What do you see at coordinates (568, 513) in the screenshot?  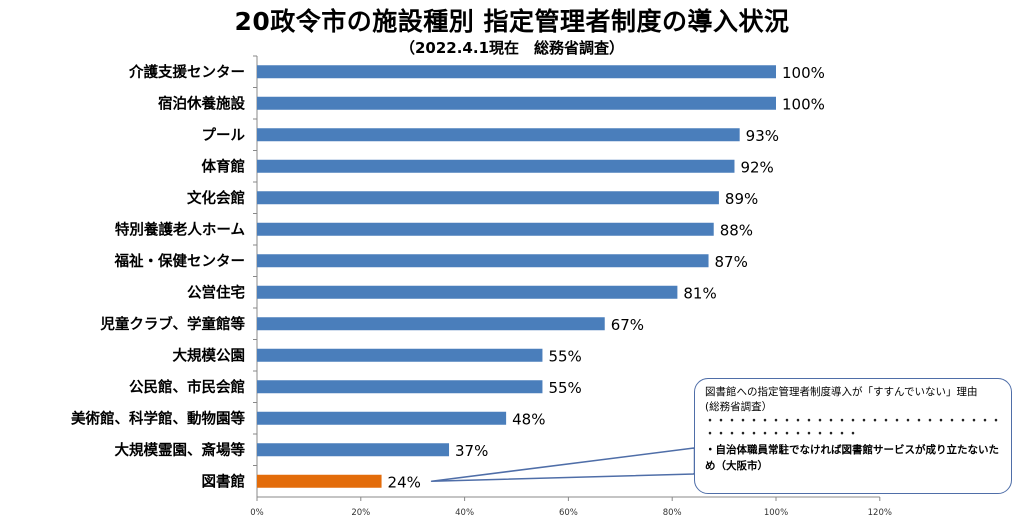 I see `x-tick-label: 60%` at bounding box center [568, 513].